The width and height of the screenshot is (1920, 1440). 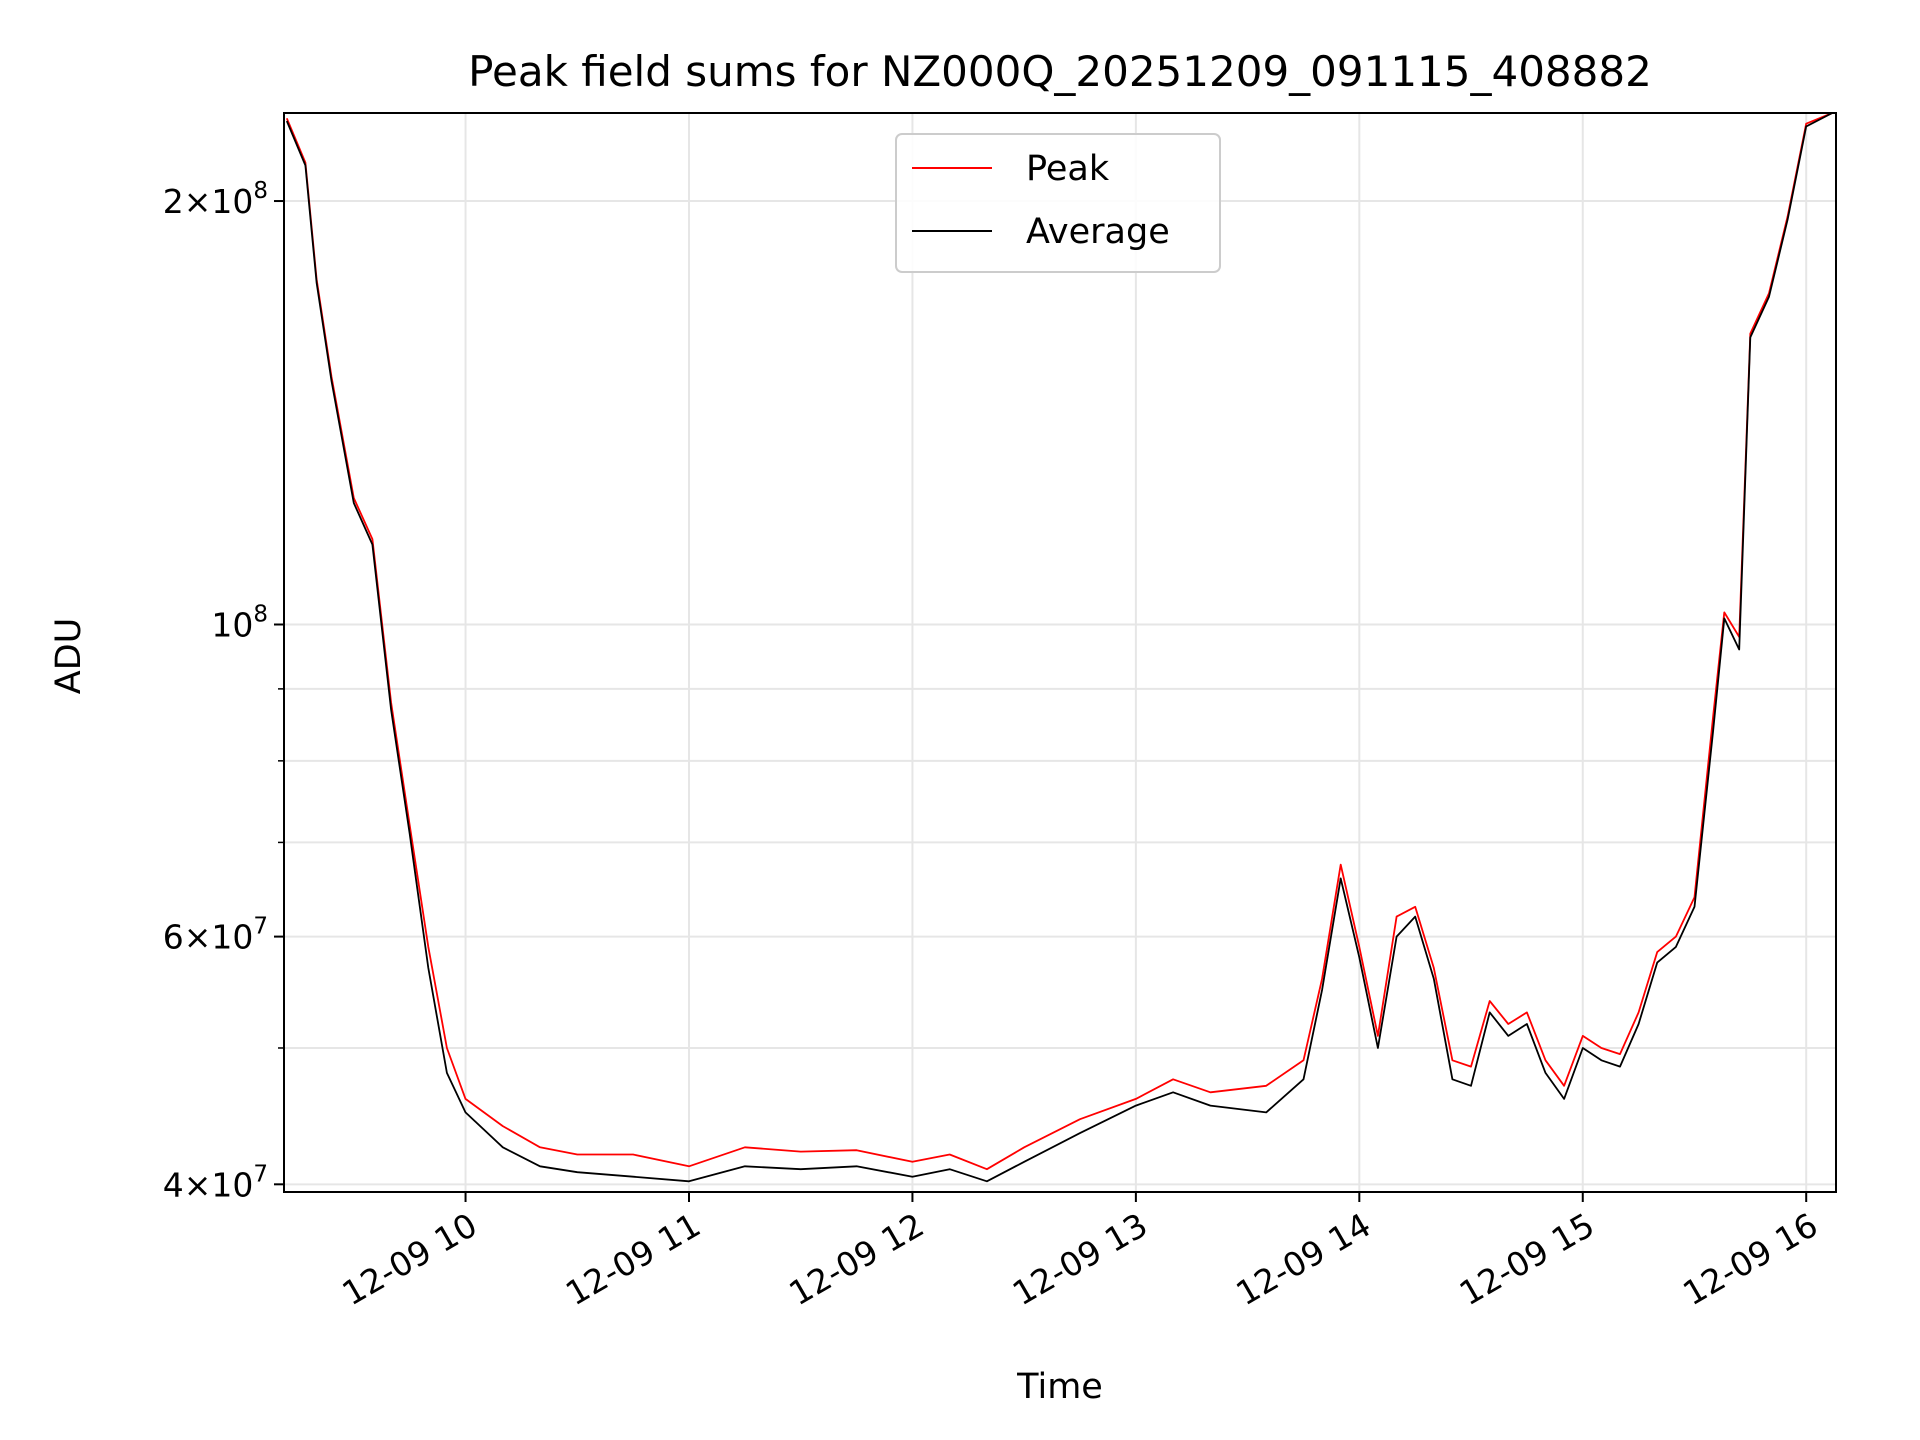 I want to click on y-tick-label: 108, so click(x=239, y=623).